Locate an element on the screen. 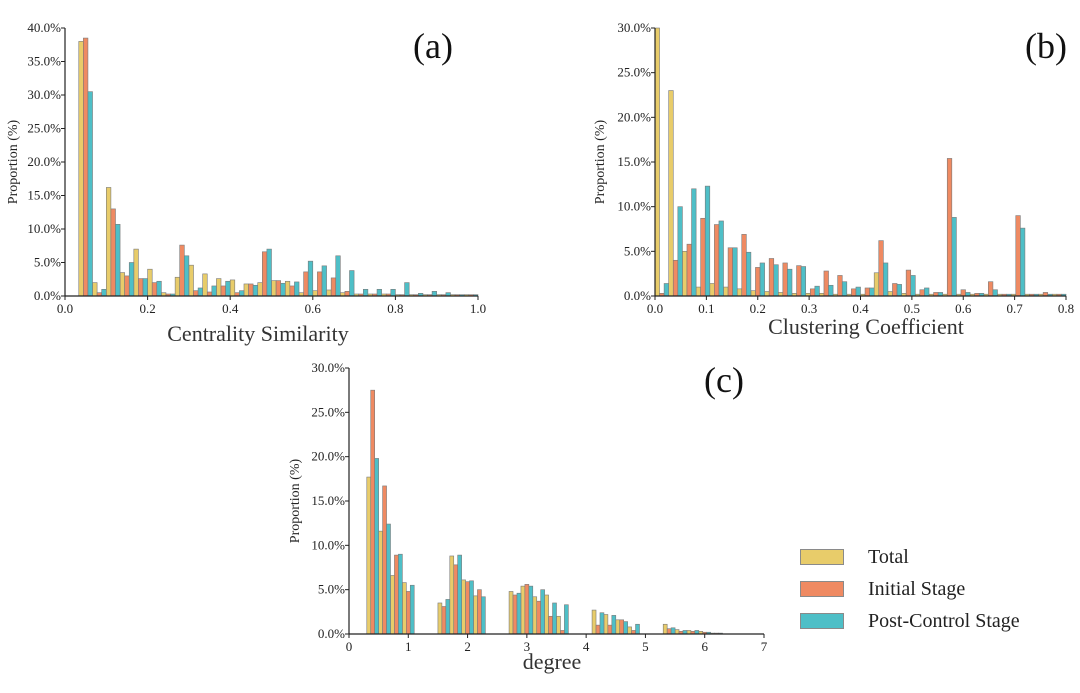 This screenshot has height=693, width=1080. panel-label: (c) is located at coordinates (724, 380).